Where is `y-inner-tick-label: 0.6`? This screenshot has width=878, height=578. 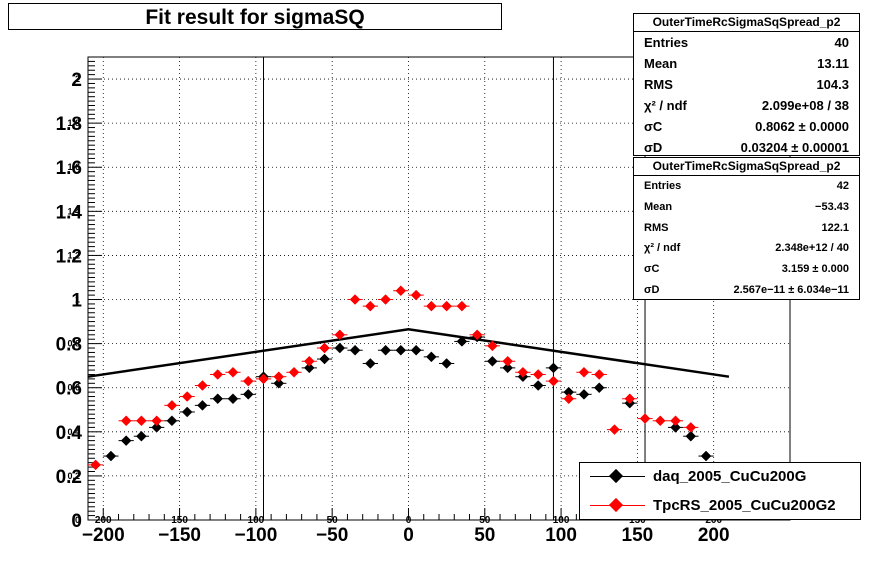 y-inner-tick-label: 0.6 is located at coordinates (73, 388).